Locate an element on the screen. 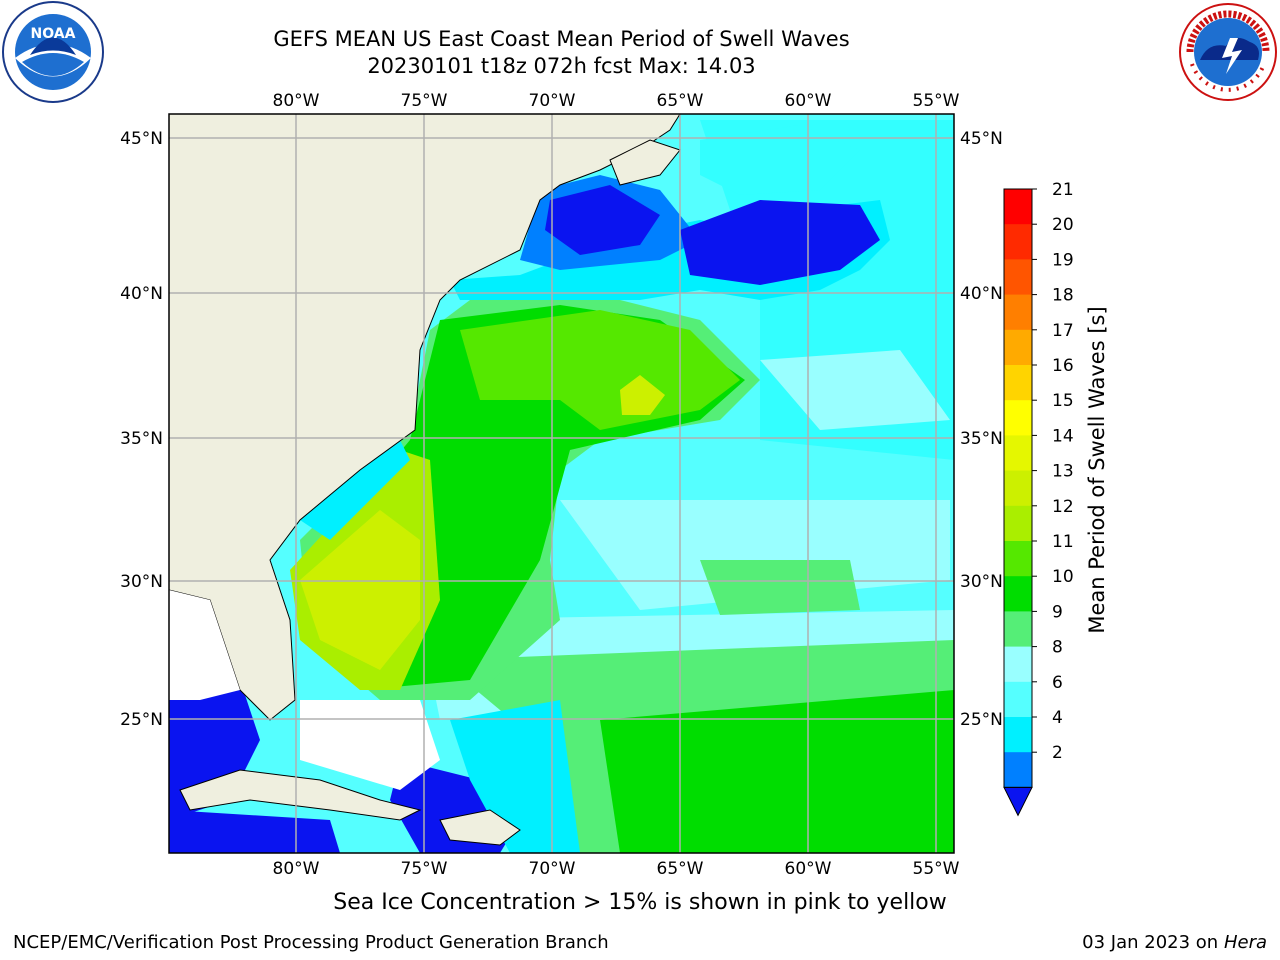  lon-tick-bottom: 55°W is located at coordinates (936, 869).